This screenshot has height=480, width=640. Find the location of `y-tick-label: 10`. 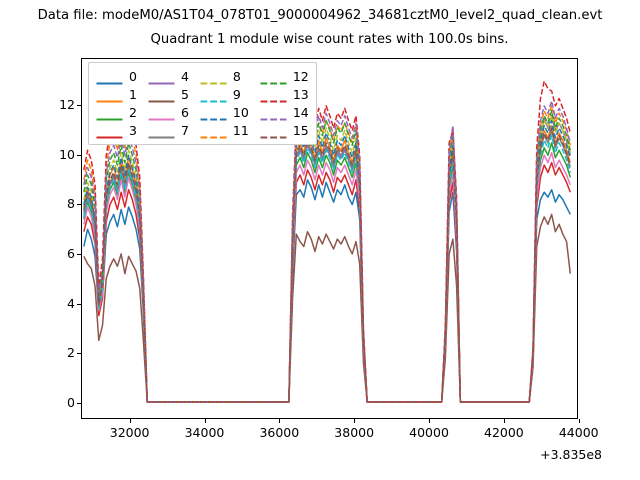

y-tick-label: 10 is located at coordinates (67, 154).